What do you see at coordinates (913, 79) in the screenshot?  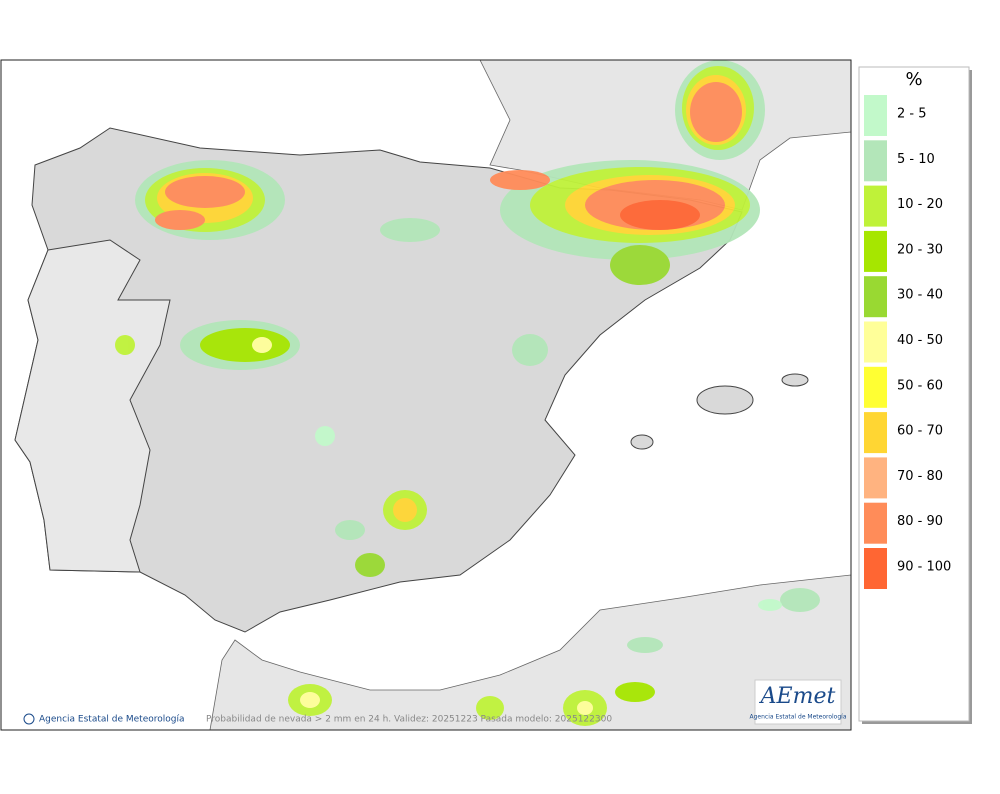 I see `legend-title: %` at bounding box center [913, 79].